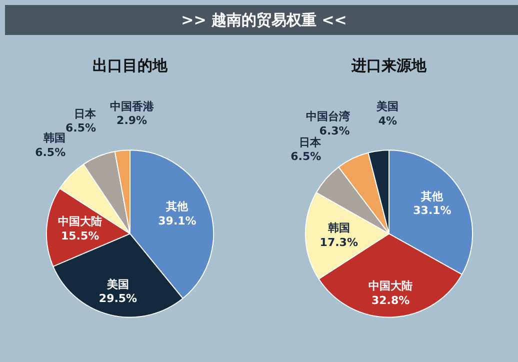  What do you see at coordinates (118, 299) in the screenshot?
I see `data-label: 29.5%` at bounding box center [118, 299].